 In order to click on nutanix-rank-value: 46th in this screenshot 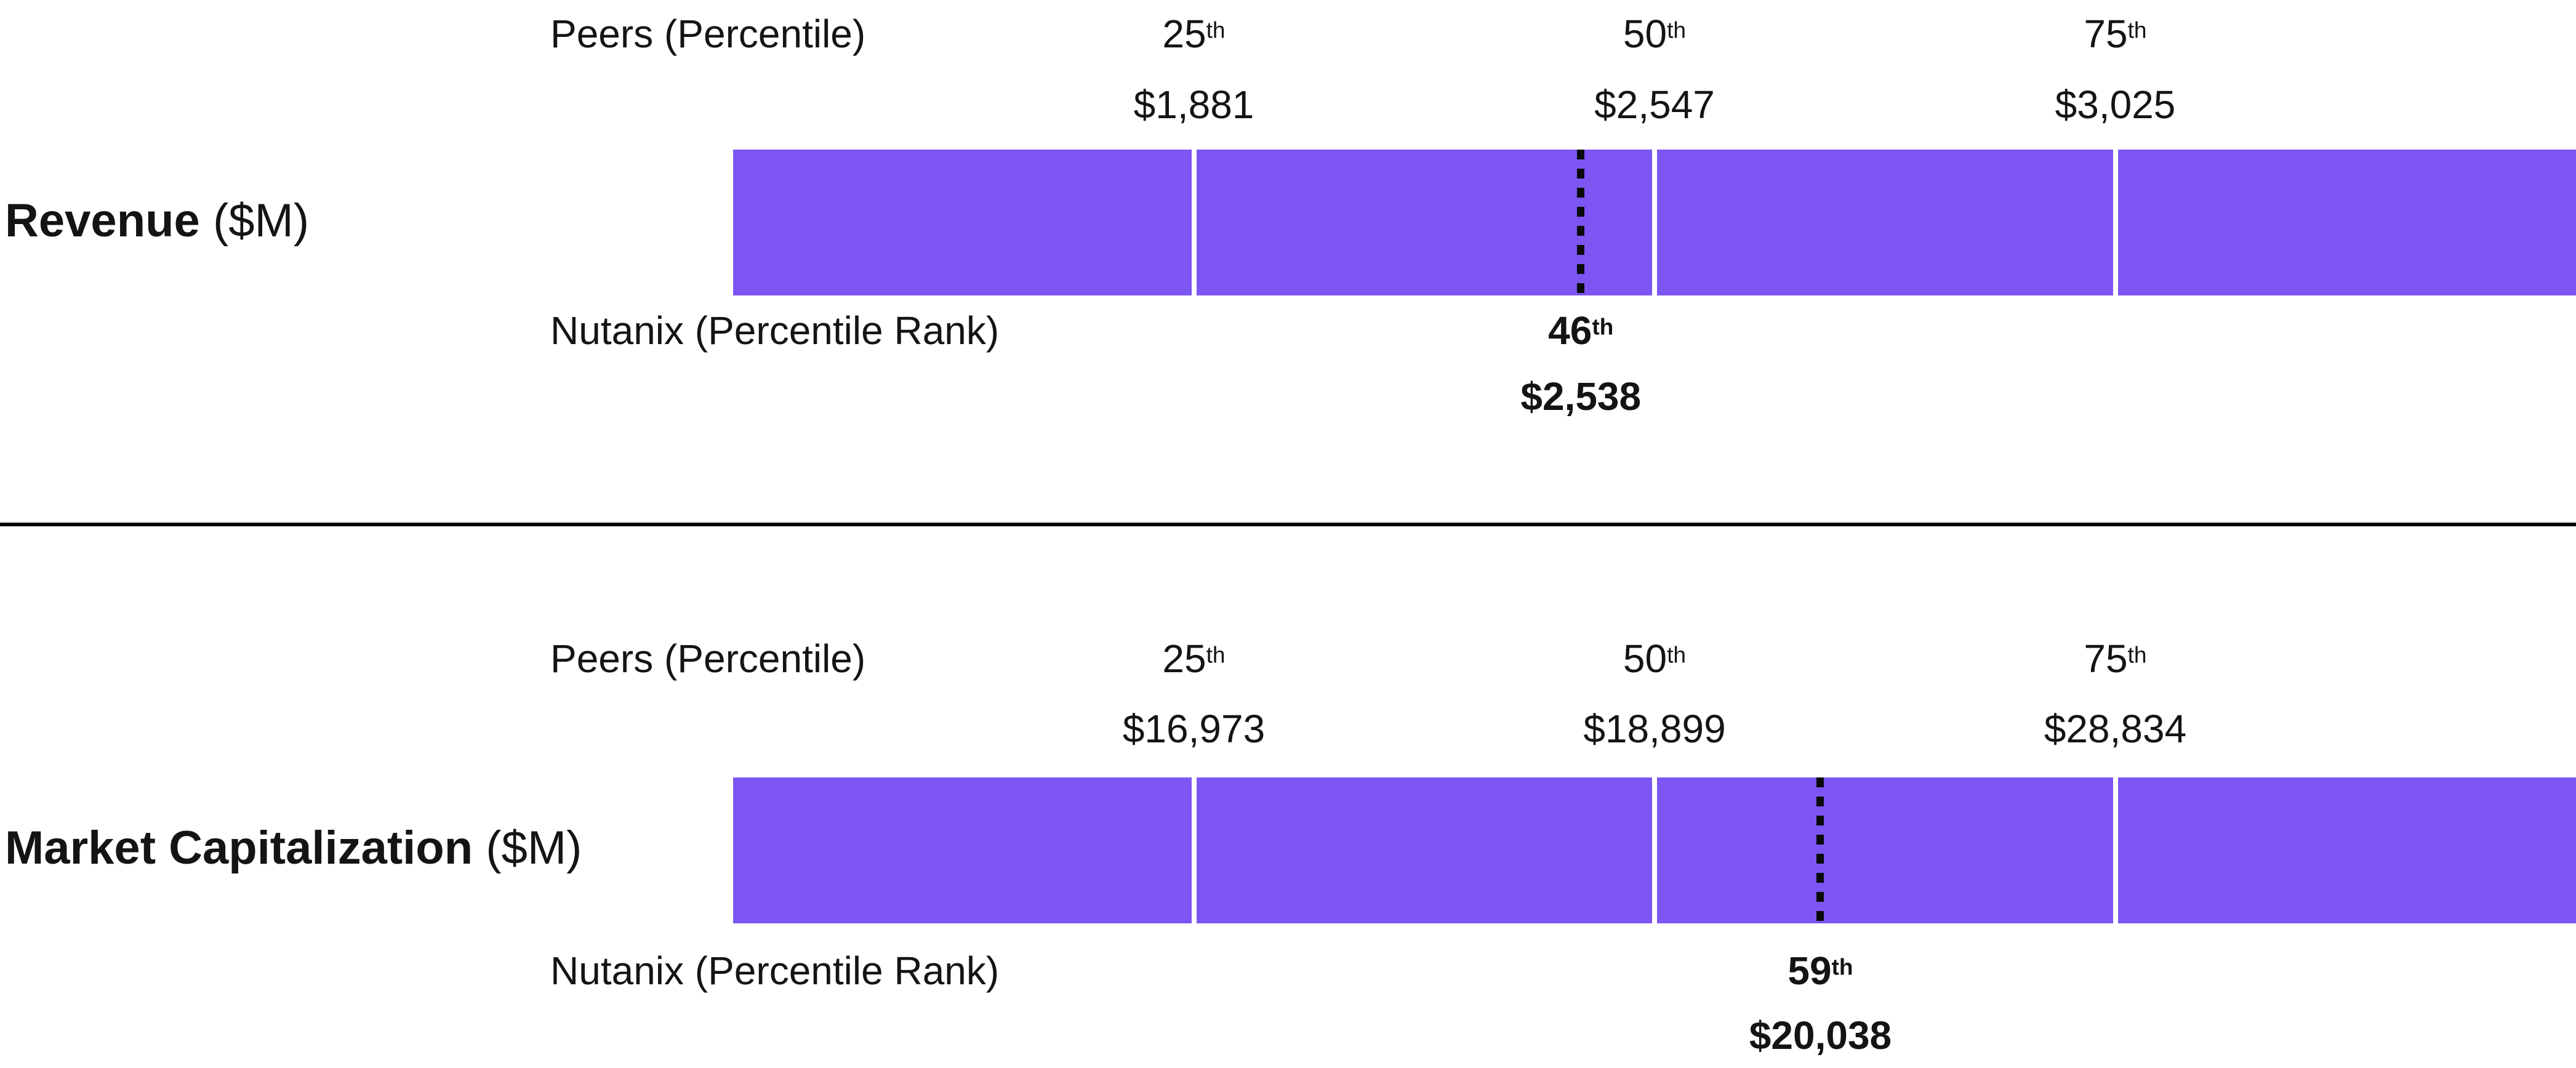, I will do `click(1581, 330)`.